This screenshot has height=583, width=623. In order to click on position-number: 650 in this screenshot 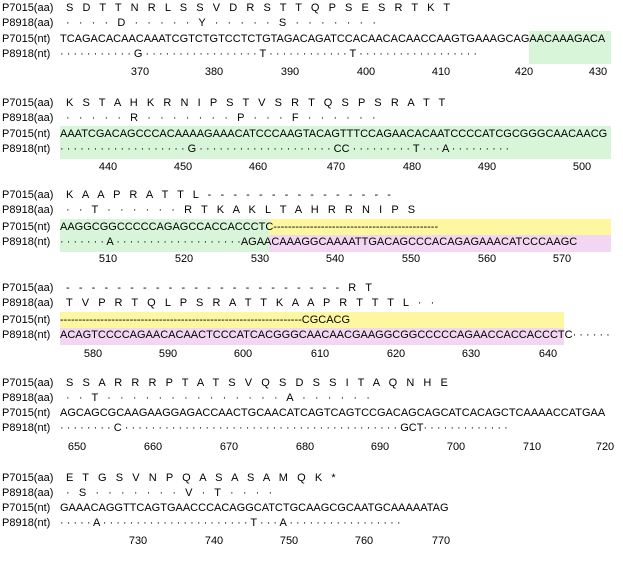, I will do `click(77, 447)`.